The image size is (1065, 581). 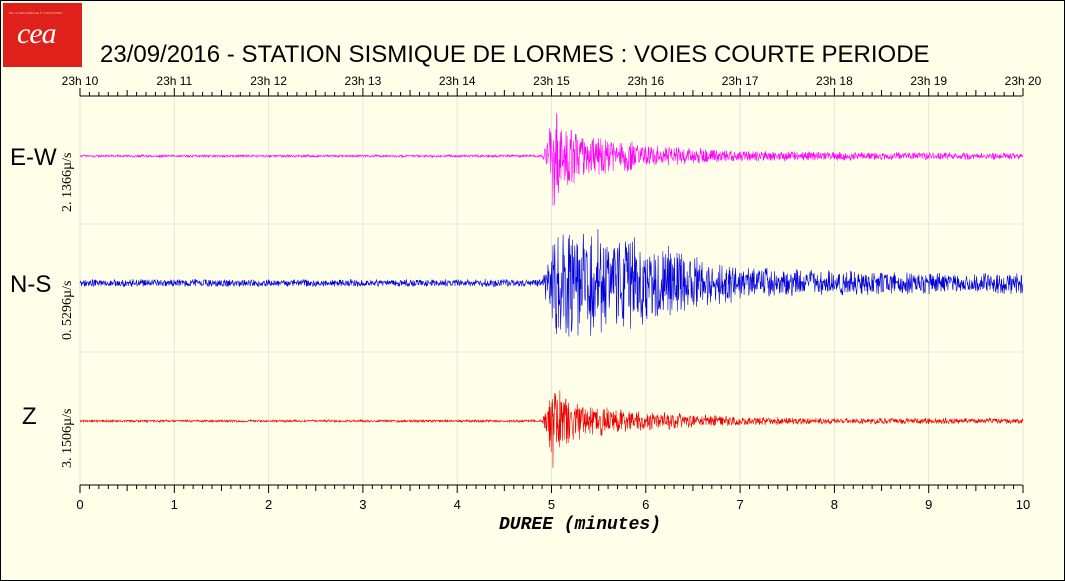 What do you see at coordinates (67, 182) in the screenshot?
I see `scale-label-ew: 2. 1366µ/s` at bounding box center [67, 182].